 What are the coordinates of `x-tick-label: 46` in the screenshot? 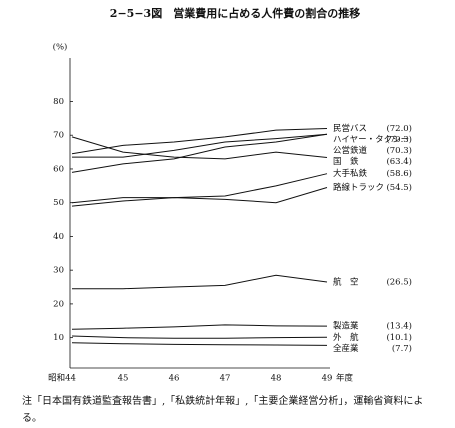 It's located at (174, 379).